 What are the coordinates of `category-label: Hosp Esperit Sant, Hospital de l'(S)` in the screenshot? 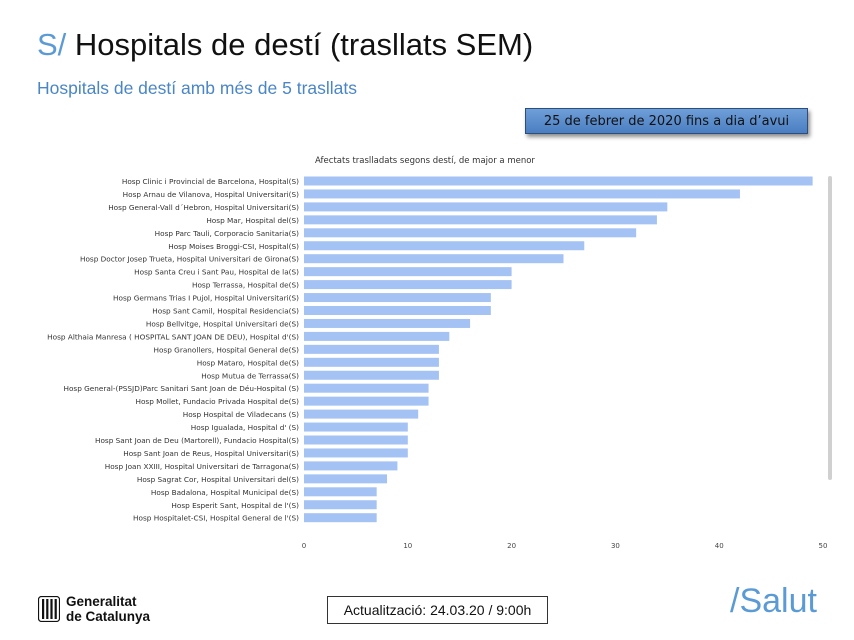 It's located at (235, 505).